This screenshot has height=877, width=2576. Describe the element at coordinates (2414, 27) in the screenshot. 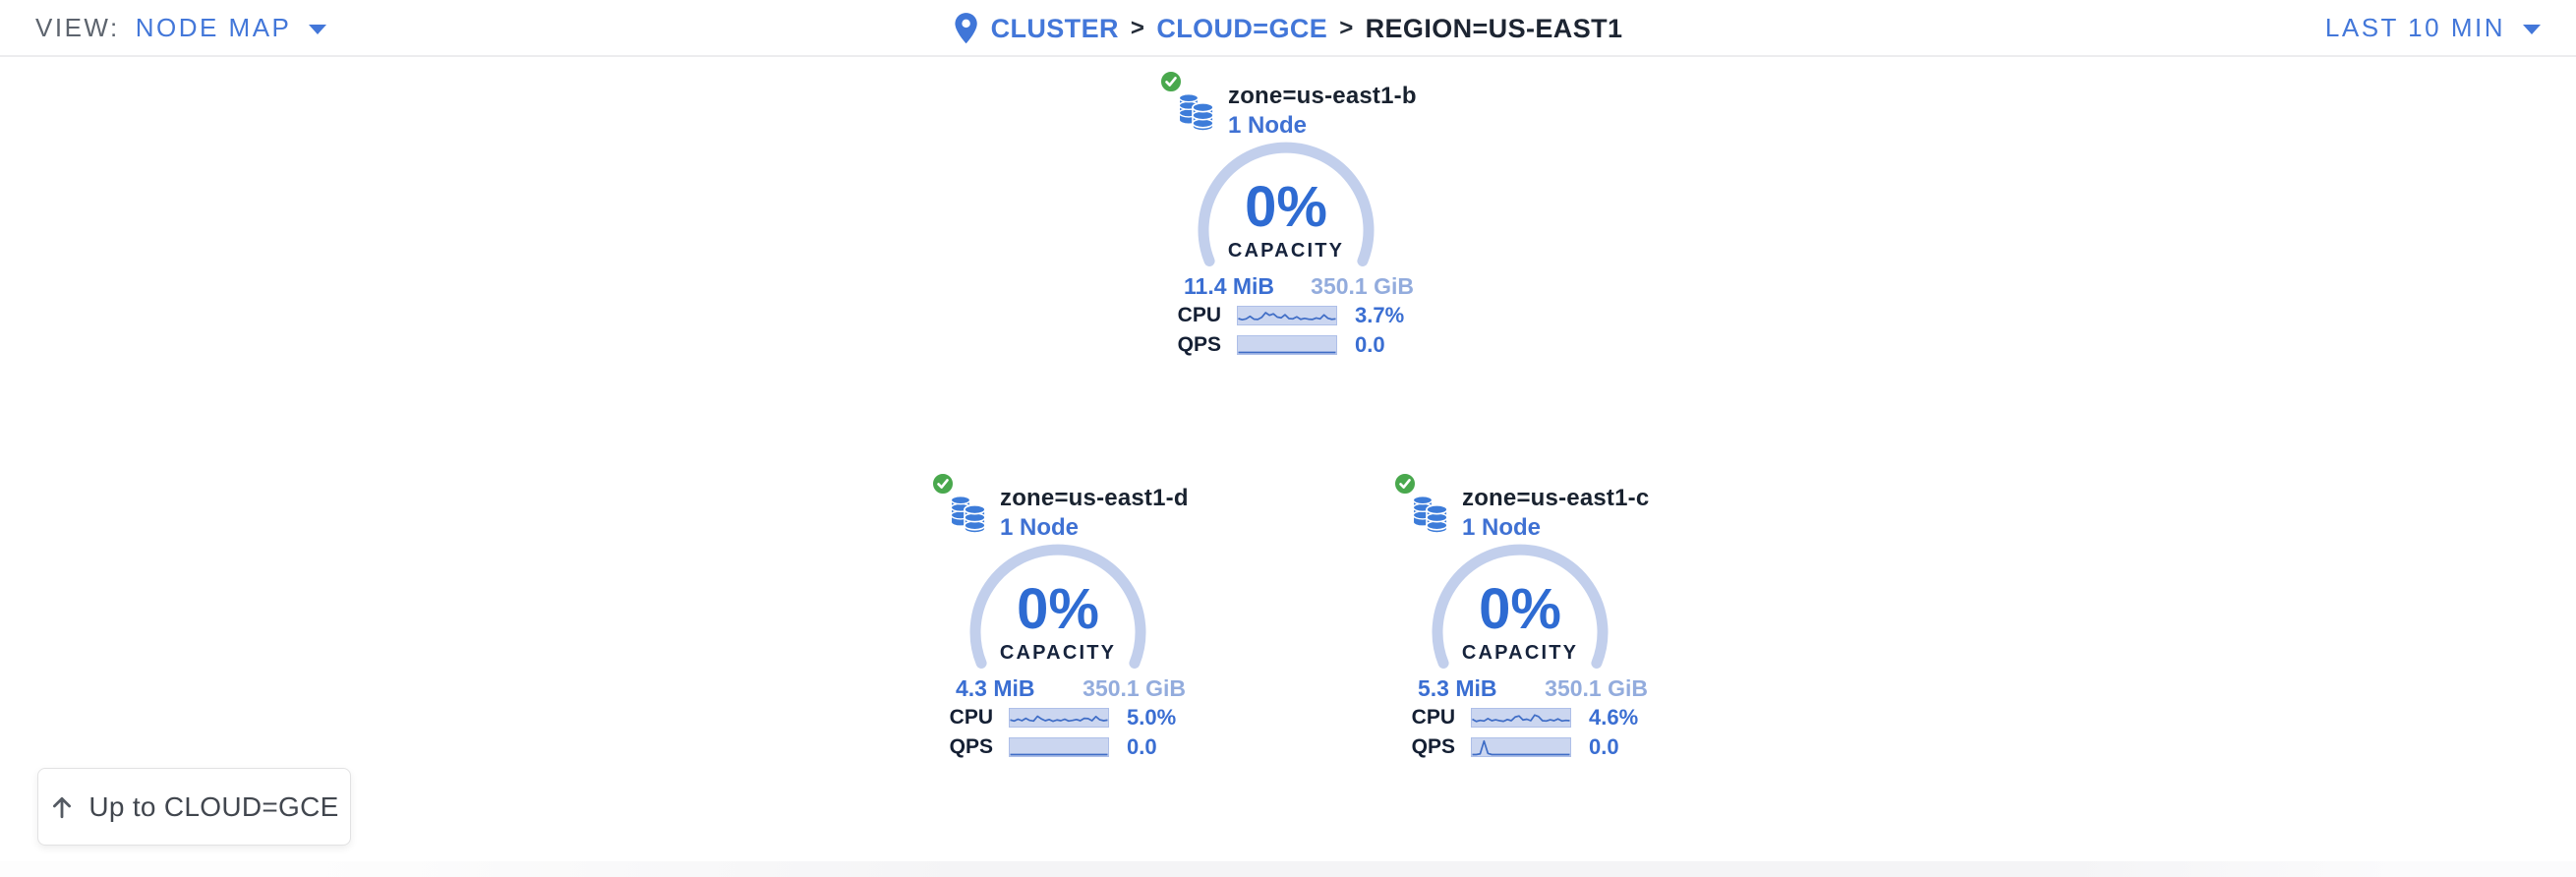

I see `time-range-value: LAST 10 MIN` at that location.